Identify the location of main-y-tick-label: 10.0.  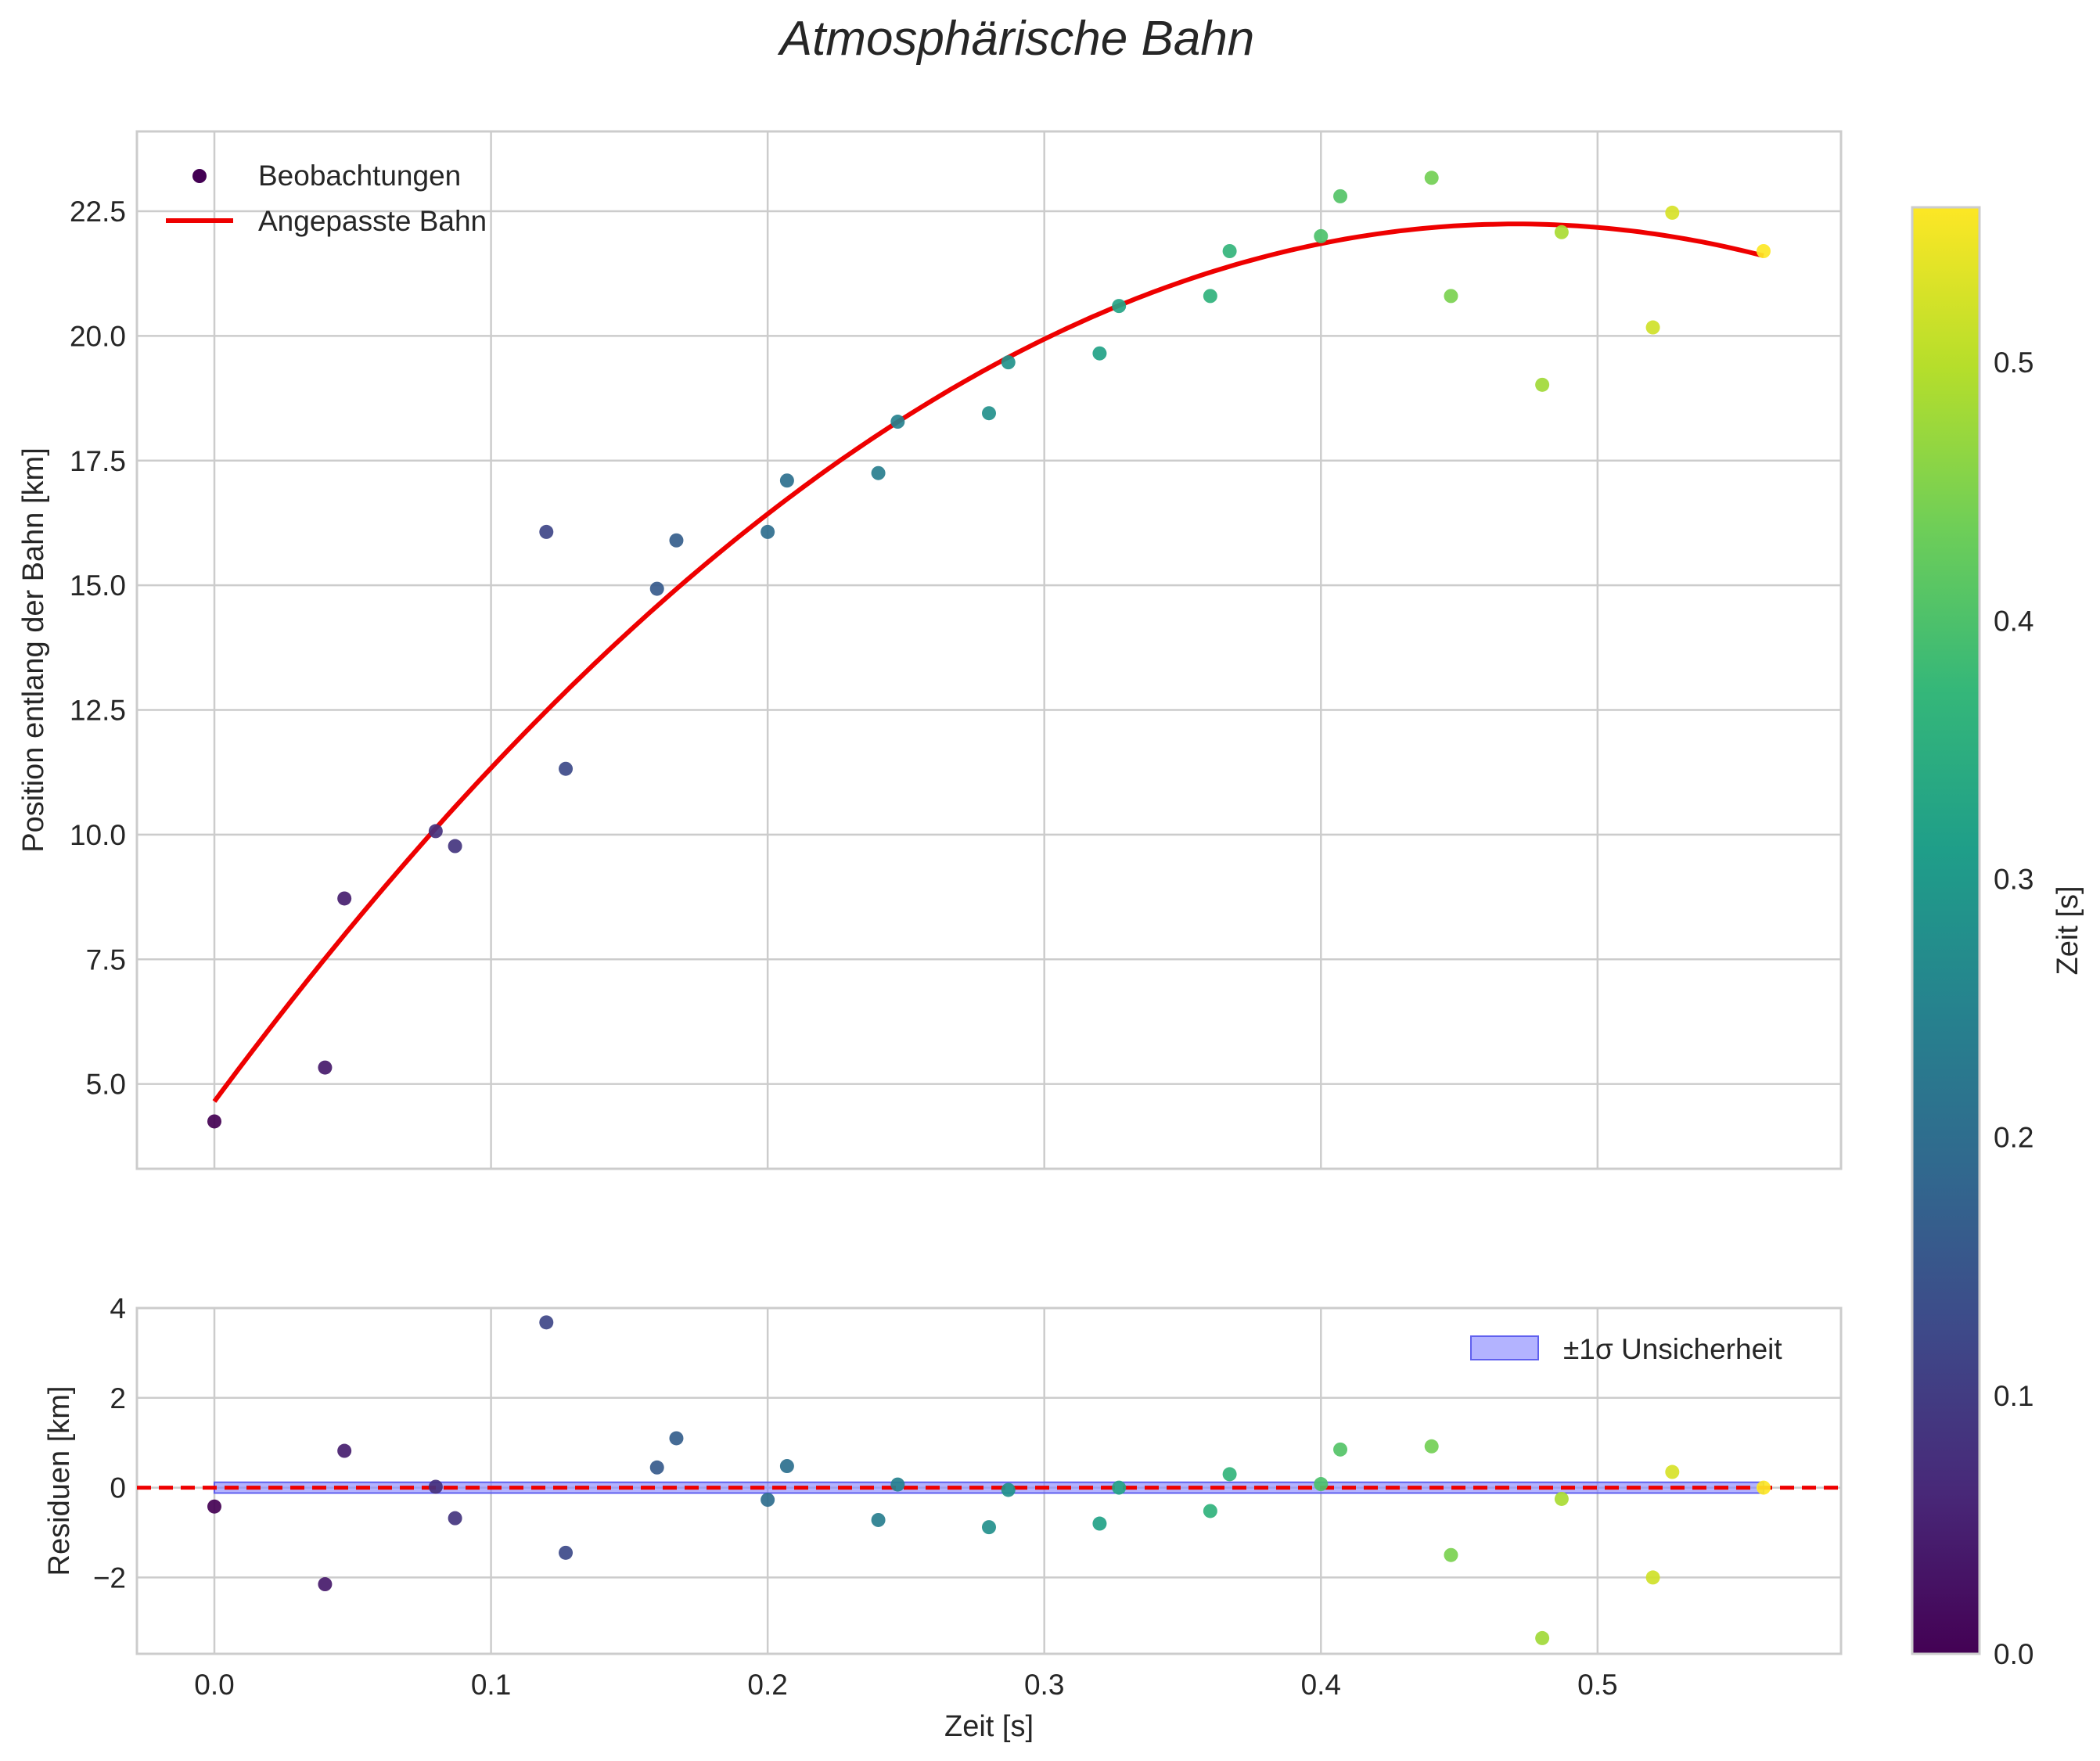
(98, 835).